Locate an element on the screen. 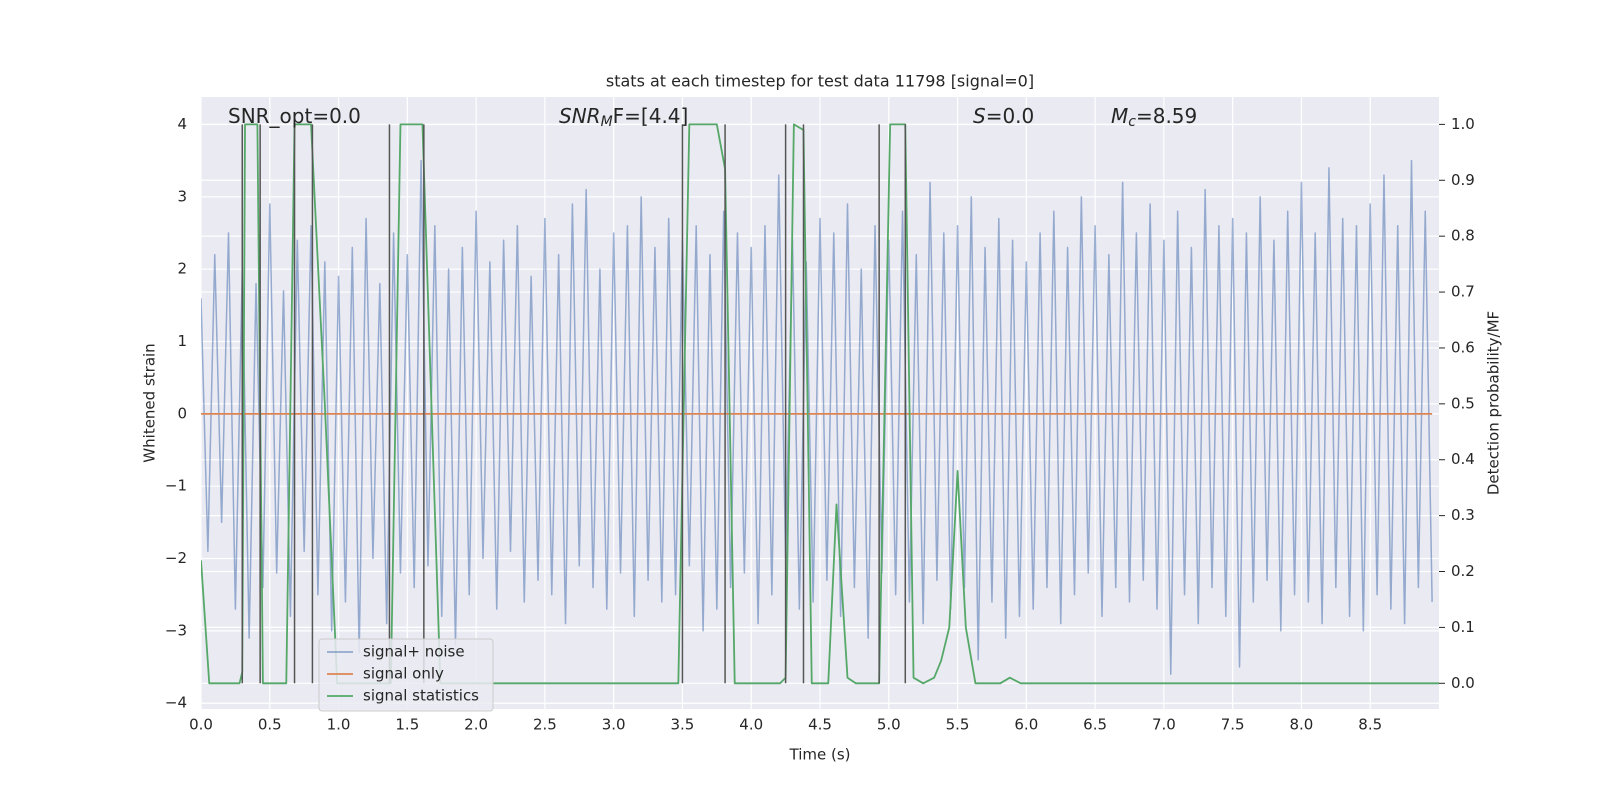 Image resolution: width=1600 pixels, height=800 pixels. annotation: Mc=8.59 is located at coordinates (1154, 117).